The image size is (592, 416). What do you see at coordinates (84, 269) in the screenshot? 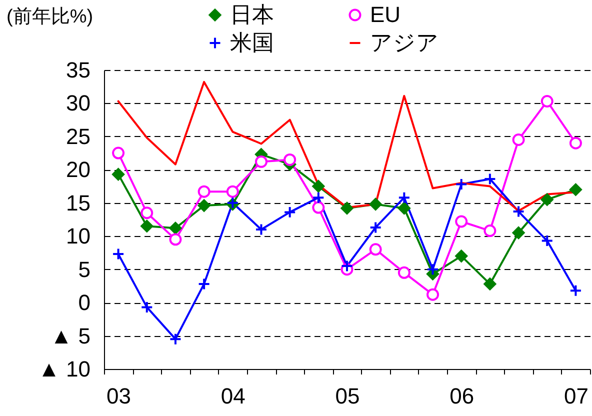
I see `y-tick-label: 5` at bounding box center [84, 269].